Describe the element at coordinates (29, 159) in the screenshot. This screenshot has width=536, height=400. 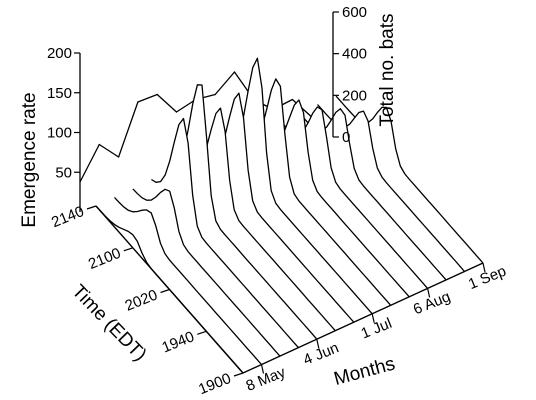
I see `z-axis-title: Emergence rate` at that location.